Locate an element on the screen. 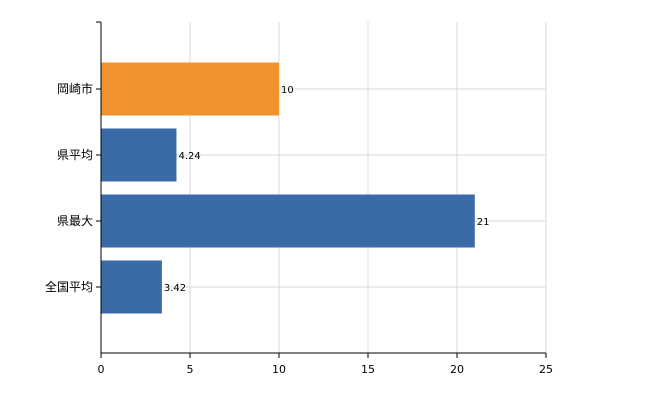  x-tick-label: 0 is located at coordinates (101, 369).